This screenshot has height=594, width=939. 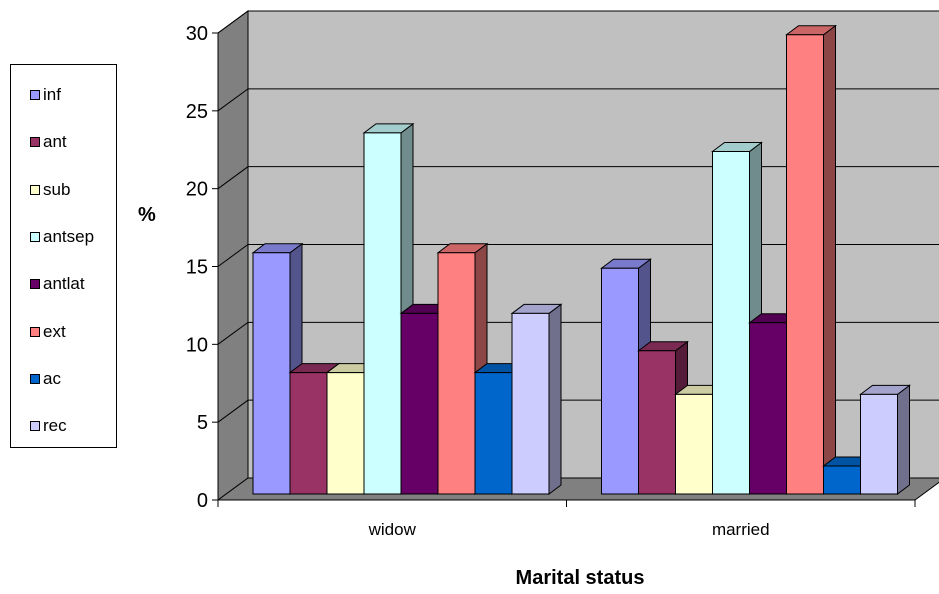 What do you see at coordinates (55, 426) in the screenshot?
I see `legend-label: rec` at bounding box center [55, 426].